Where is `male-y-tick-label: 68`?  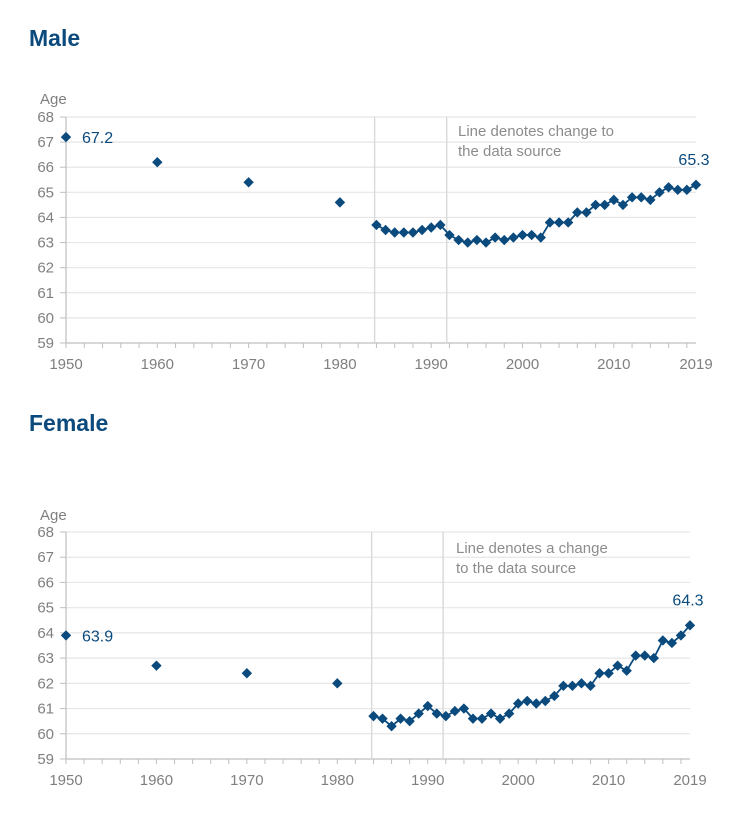
male-y-tick-label: 68 is located at coordinates (45, 117).